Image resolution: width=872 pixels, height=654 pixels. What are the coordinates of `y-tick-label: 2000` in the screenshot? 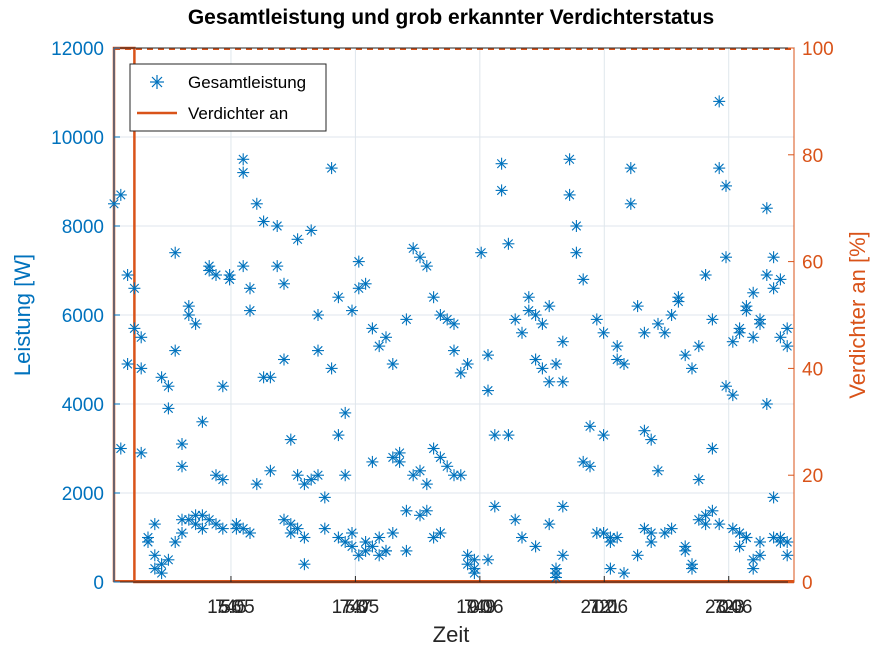 It's located at (83, 494).